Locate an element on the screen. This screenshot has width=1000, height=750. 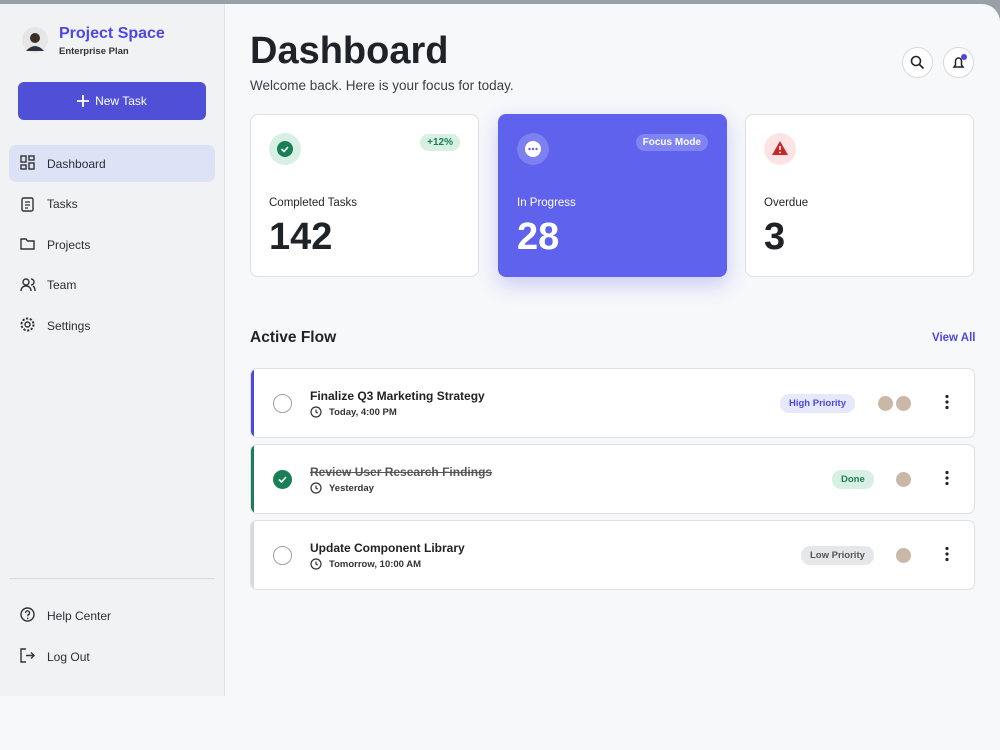
stat-card: Focus Mode In Progress 28 is located at coordinates (612, 195).